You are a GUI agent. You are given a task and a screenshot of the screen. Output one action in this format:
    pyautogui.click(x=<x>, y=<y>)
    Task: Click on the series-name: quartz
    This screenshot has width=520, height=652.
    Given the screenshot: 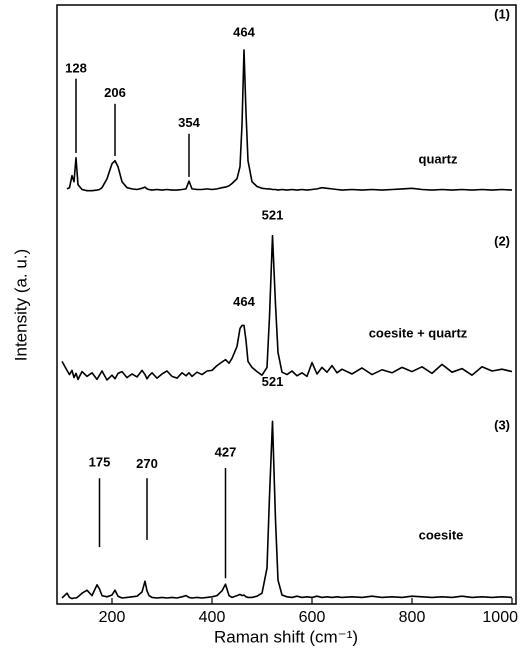 What is the action you would take?
    pyautogui.click(x=439, y=158)
    